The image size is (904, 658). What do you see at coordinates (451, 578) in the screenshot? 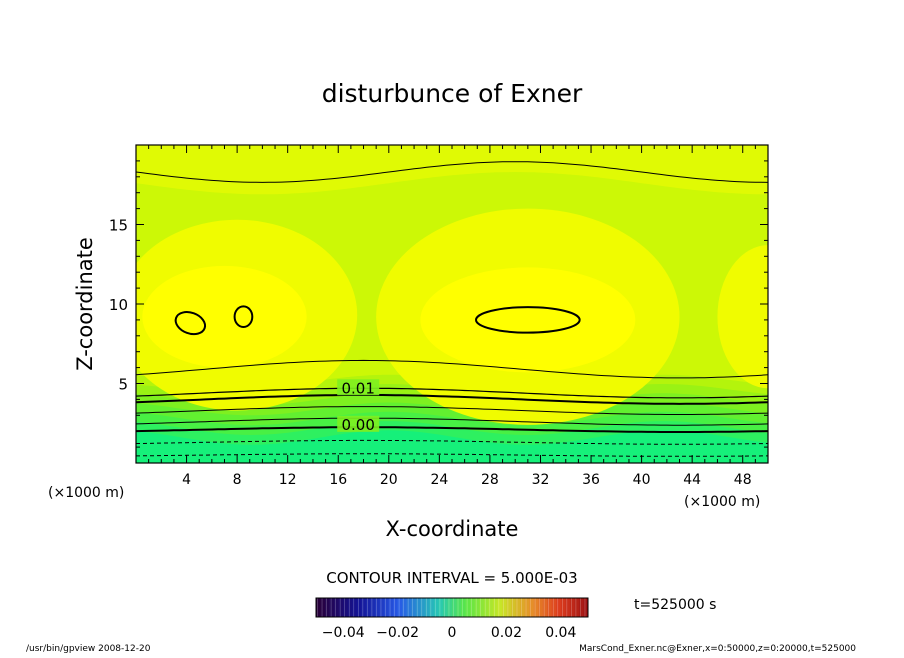
I see `contour-interval-label: CONTOUR INTERVAL = 5.000E-03` at bounding box center [451, 578].